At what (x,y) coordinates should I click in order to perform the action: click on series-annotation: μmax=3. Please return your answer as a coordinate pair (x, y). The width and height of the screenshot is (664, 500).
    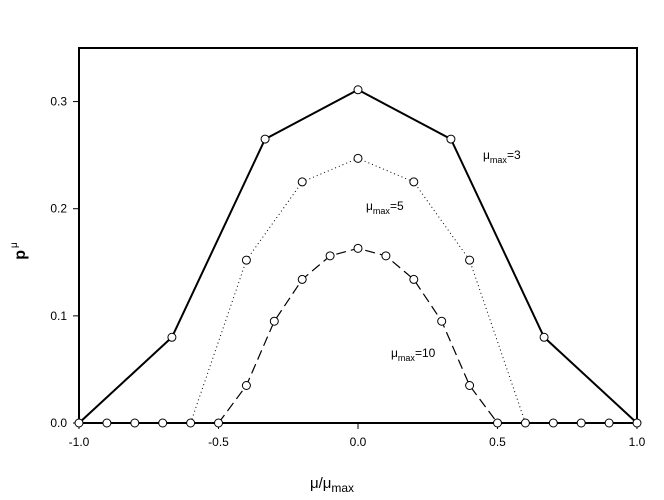
    Looking at the image, I should click on (502, 156).